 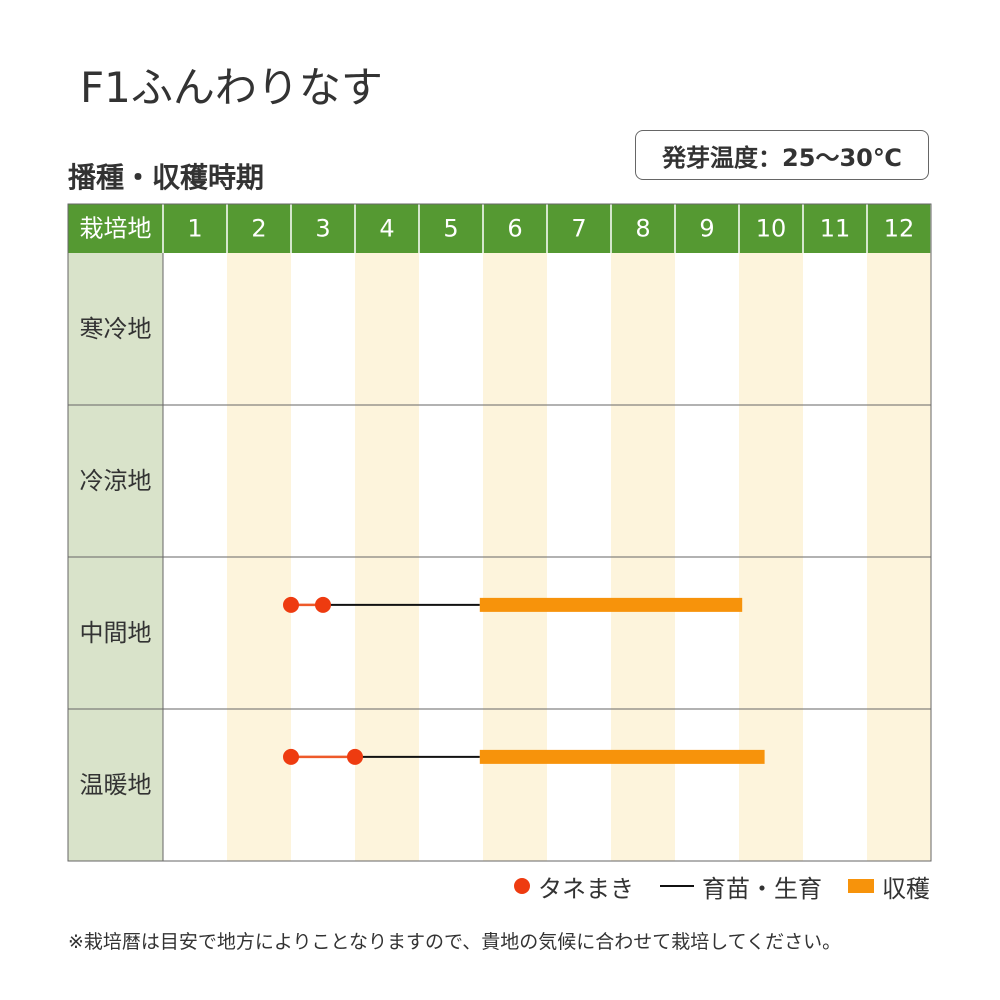 I want to click on germination-temp-badge: 発芽温度：25〜30℃, so click(x=782, y=155).